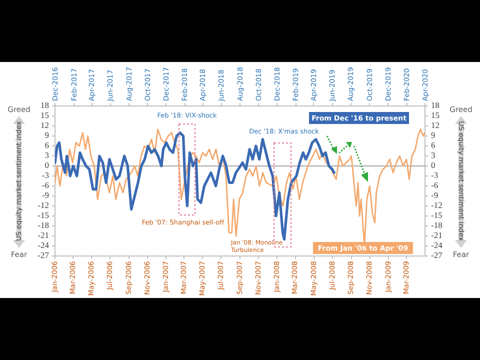  What do you see at coordinates (433, 155) in the screenshot?
I see `y2-tick-label: 3` at bounding box center [433, 155].